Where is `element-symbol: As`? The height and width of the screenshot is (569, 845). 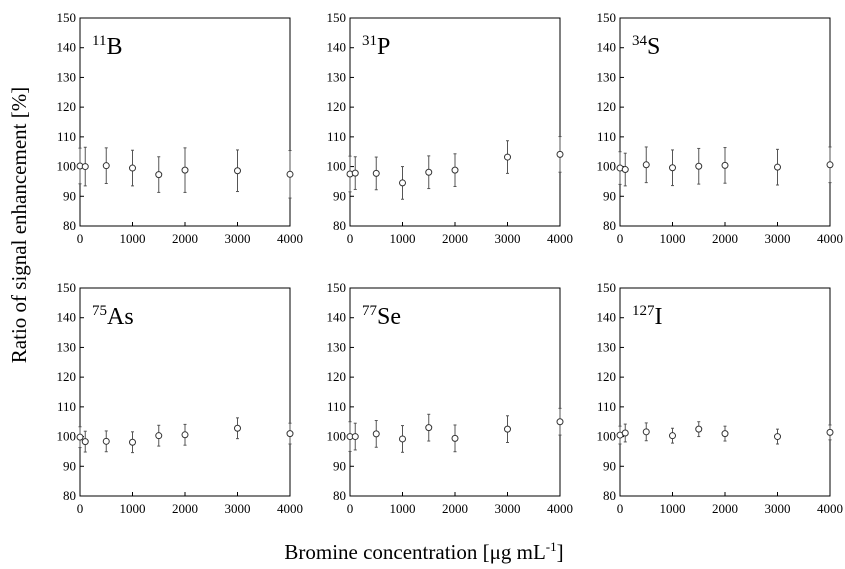
element-symbol: As is located at coordinates (120, 317).